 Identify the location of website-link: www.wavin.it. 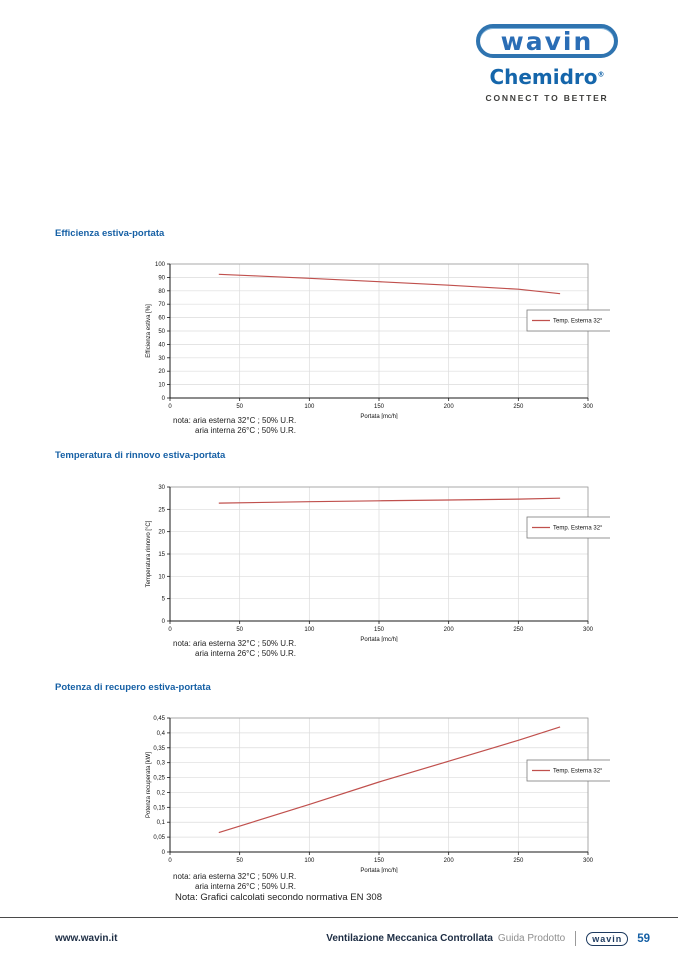
(86, 938).